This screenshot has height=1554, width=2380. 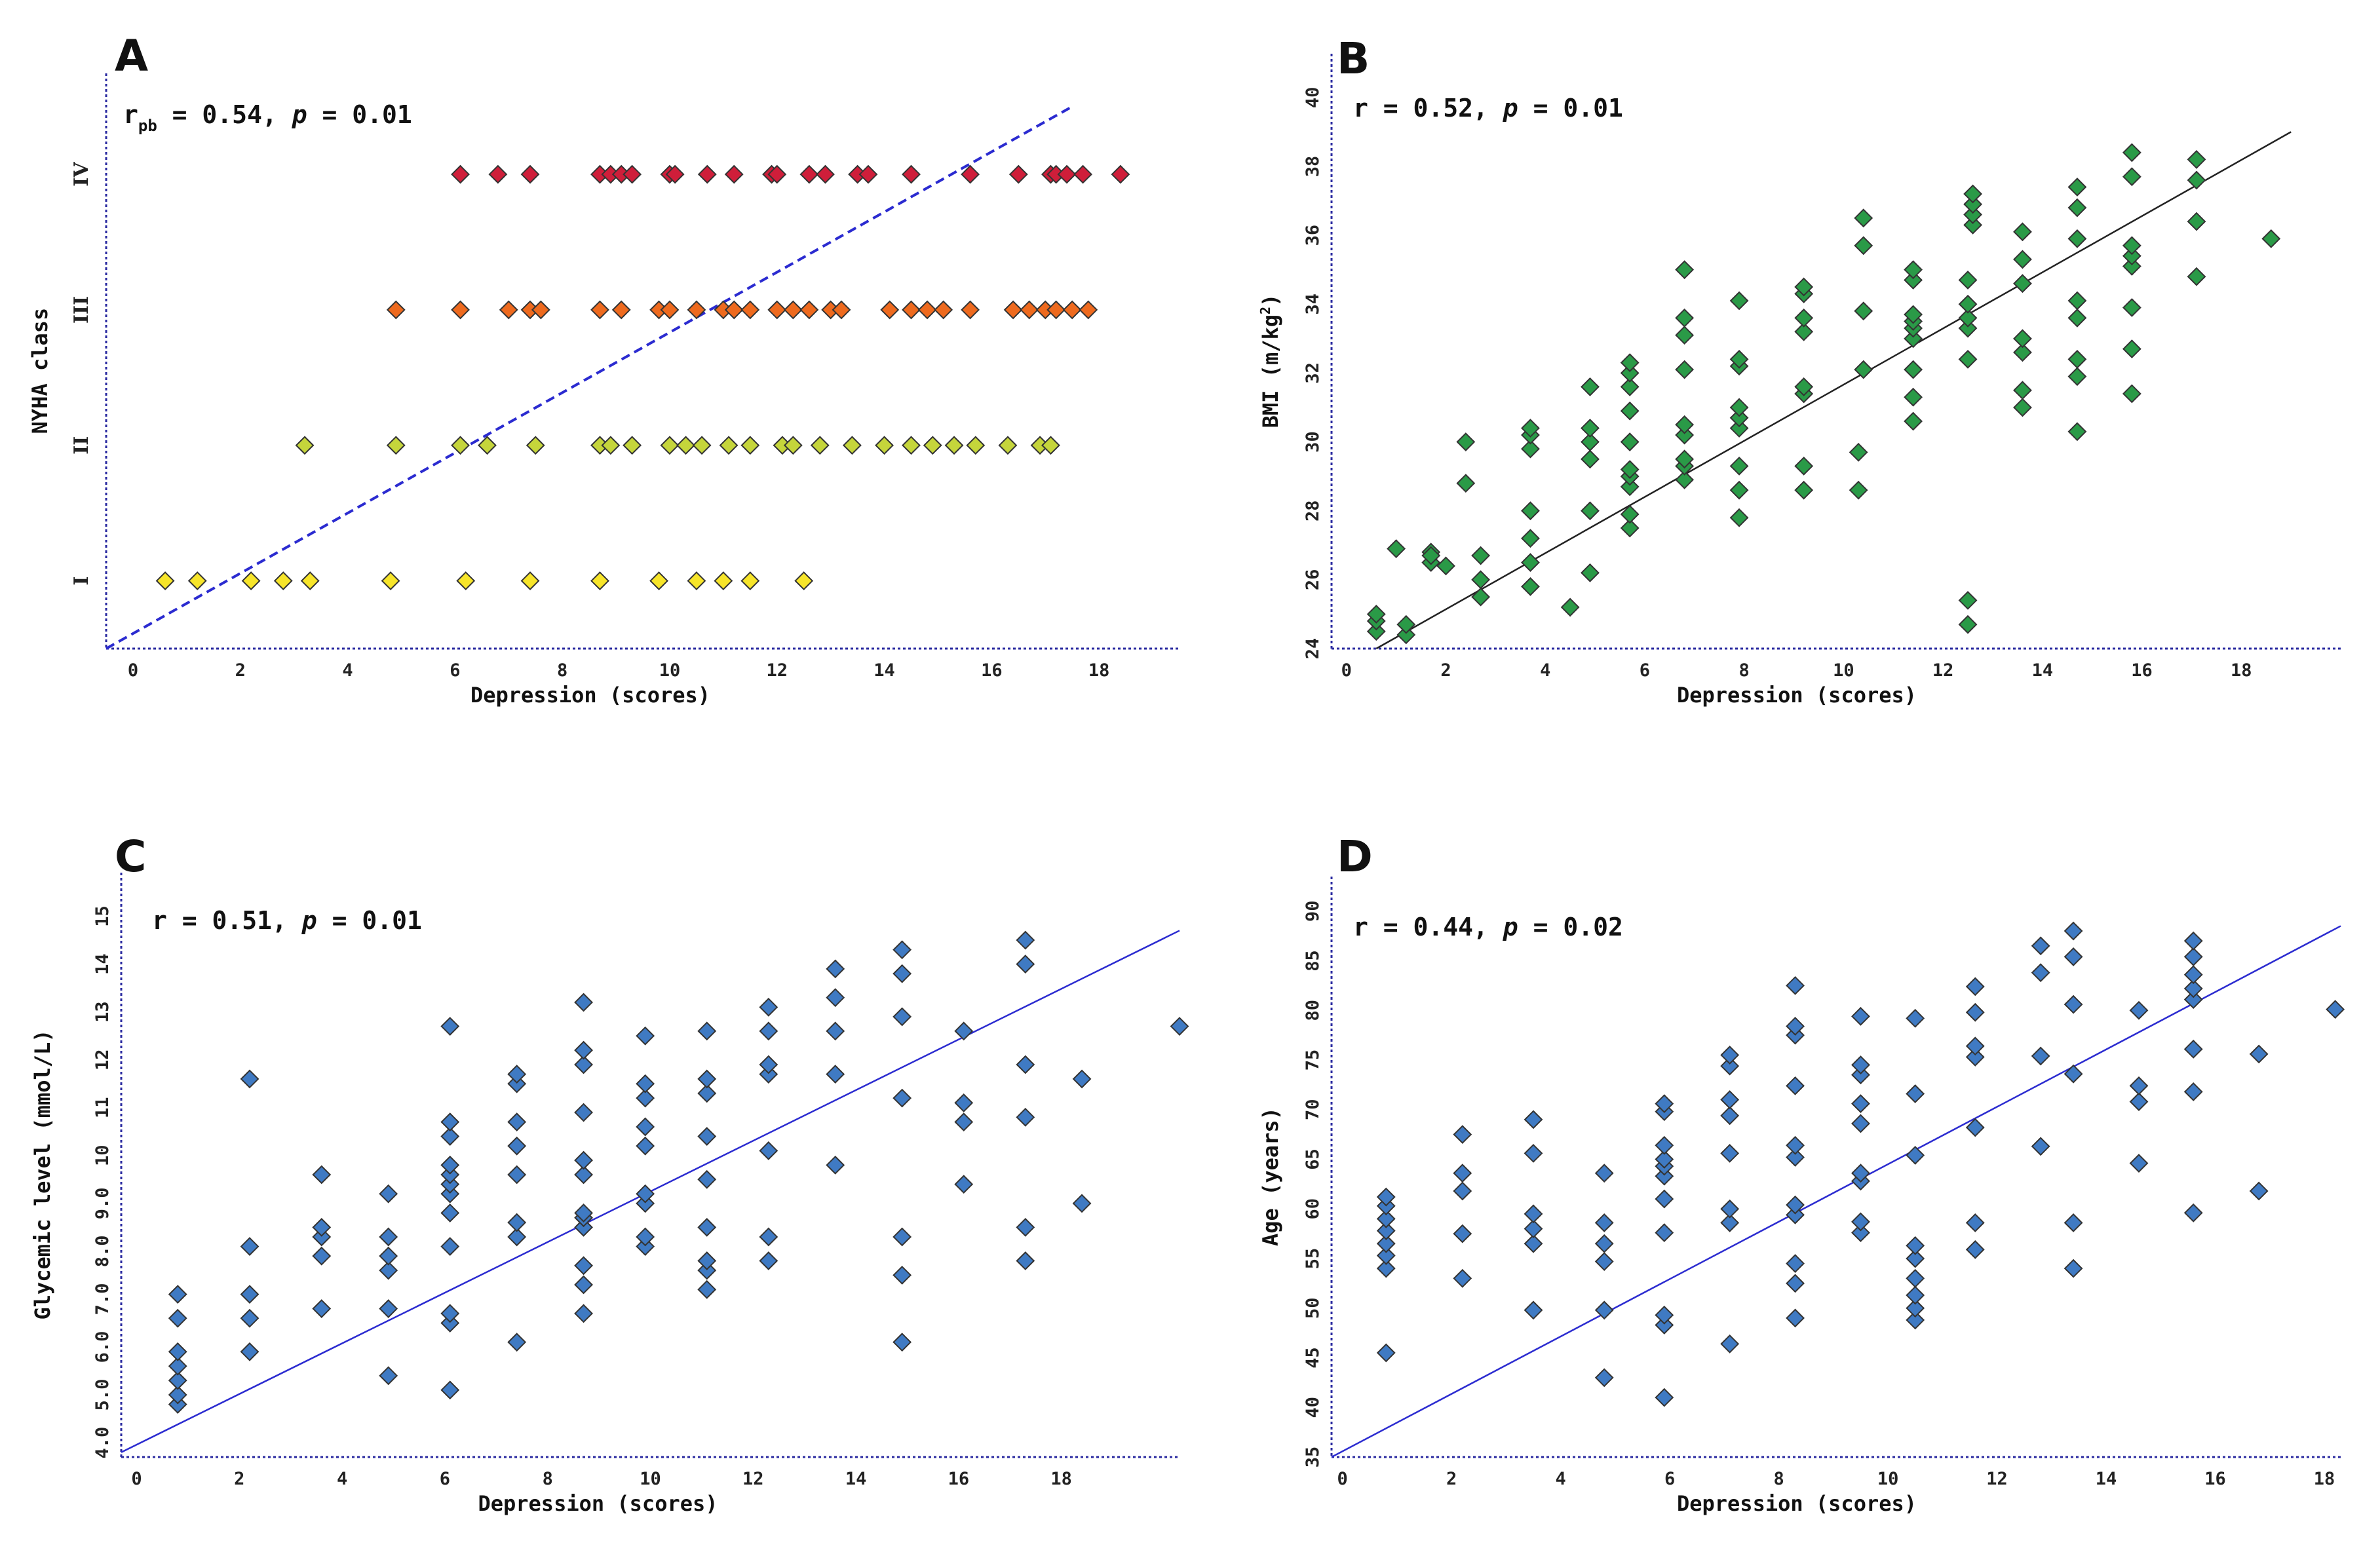 I want to click on y-tick-label: 80, so click(x=1313, y=1010).